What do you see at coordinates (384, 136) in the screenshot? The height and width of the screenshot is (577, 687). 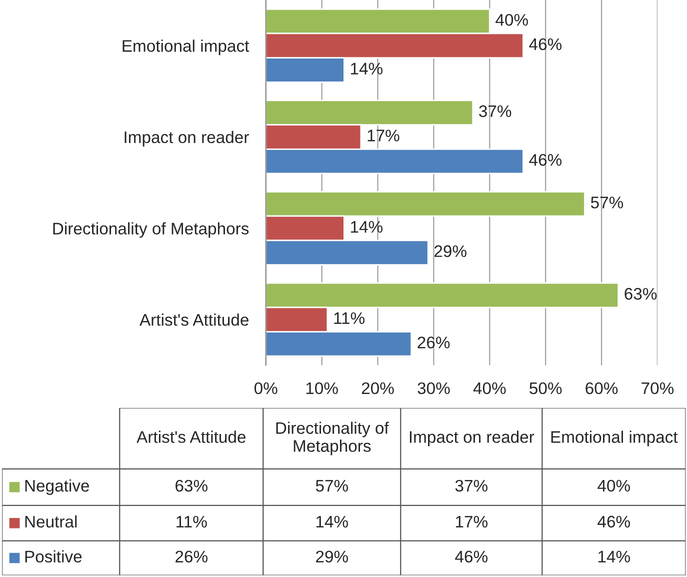 I see `data-label: 17%` at bounding box center [384, 136].